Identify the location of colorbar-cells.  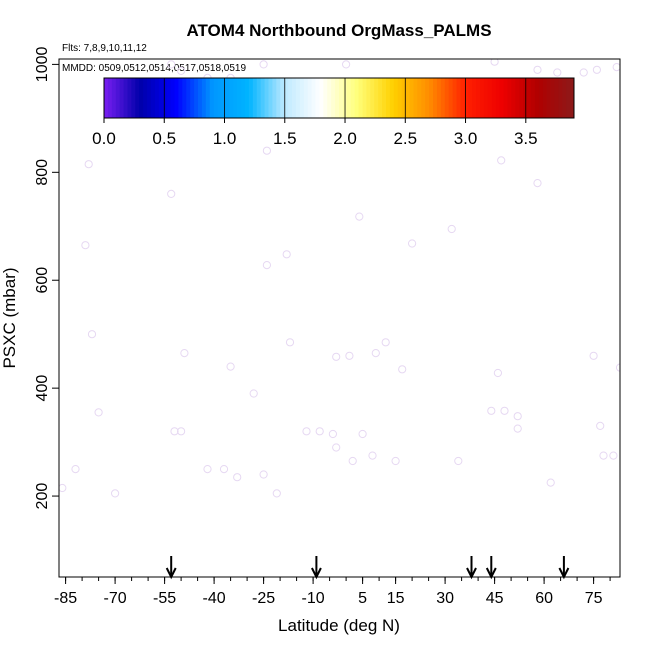
(339, 98).